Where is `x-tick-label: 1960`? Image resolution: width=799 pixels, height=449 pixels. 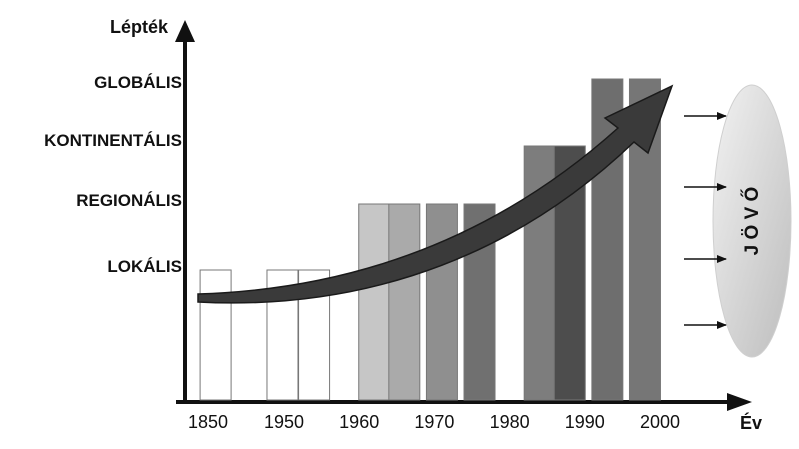 x-tick-label: 1960 is located at coordinates (359, 422).